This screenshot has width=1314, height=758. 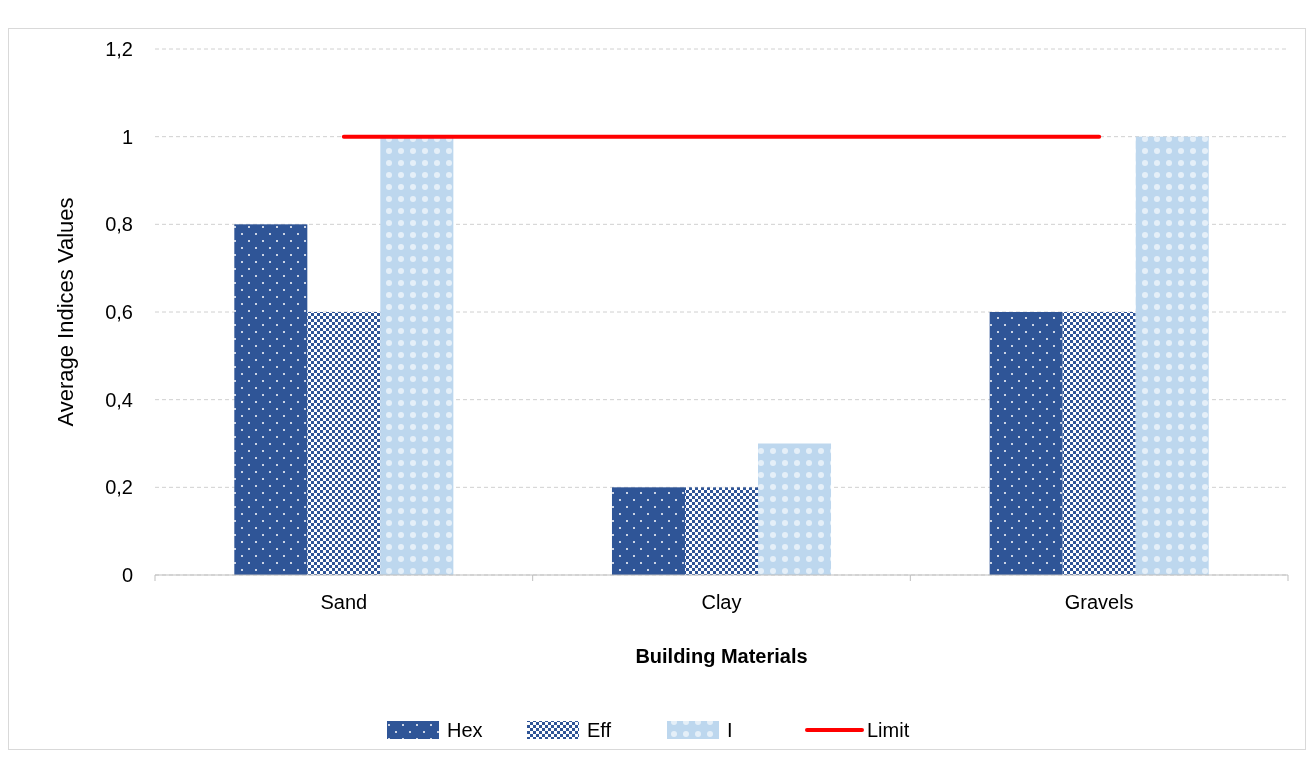 What do you see at coordinates (119, 49) in the screenshot?
I see `y-tick-label: 1,2` at bounding box center [119, 49].